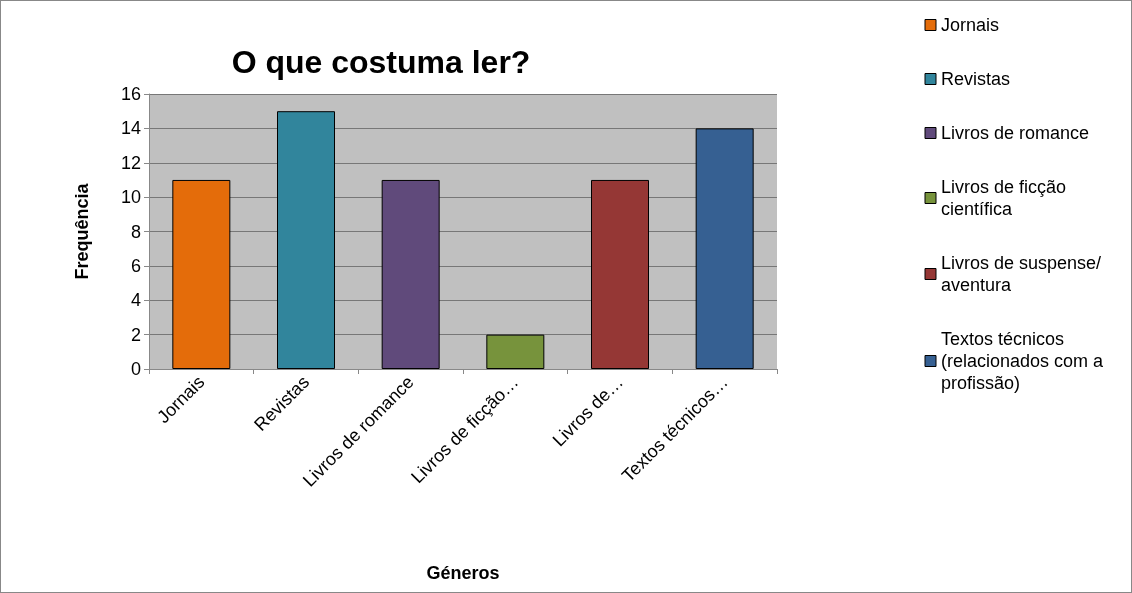  I want to click on legend-label: Livros de ficção científica, so click(1006, 198).